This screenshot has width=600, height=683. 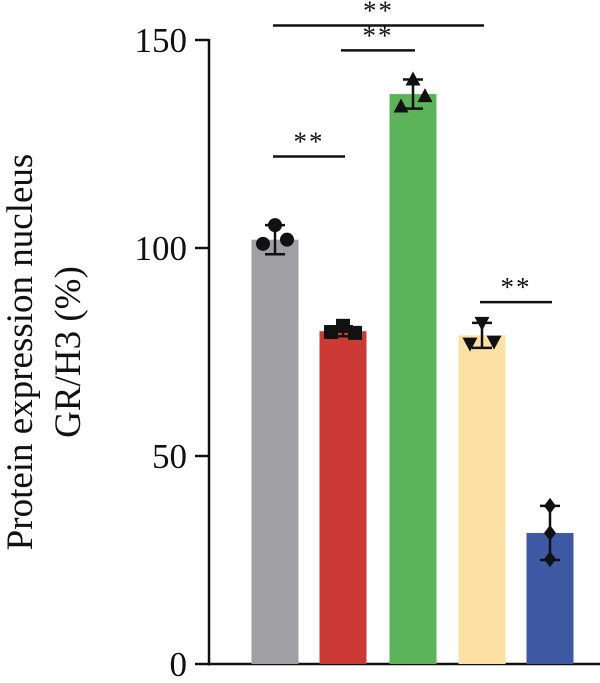 What do you see at coordinates (169, 456) in the screenshot?
I see `y-tick-label: 50` at bounding box center [169, 456].